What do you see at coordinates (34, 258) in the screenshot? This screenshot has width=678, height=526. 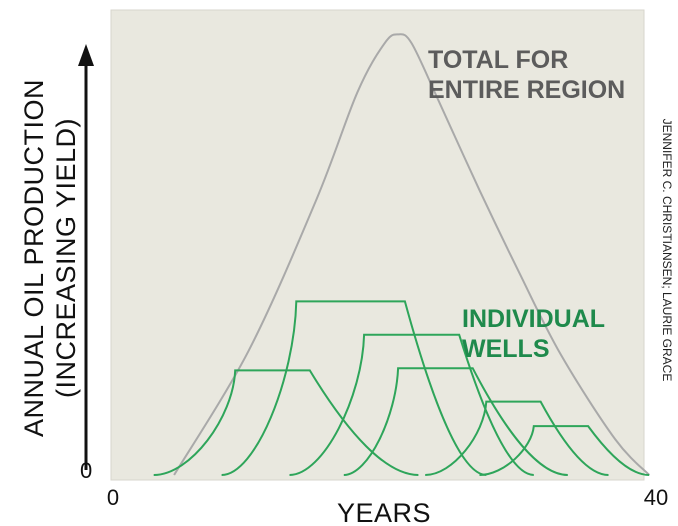 I see `y-axis-title-line-1: ANNUAL OIL PRODUCTION` at bounding box center [34, 258].